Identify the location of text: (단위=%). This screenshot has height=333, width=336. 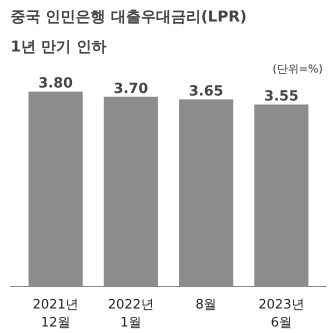
(297, 69).